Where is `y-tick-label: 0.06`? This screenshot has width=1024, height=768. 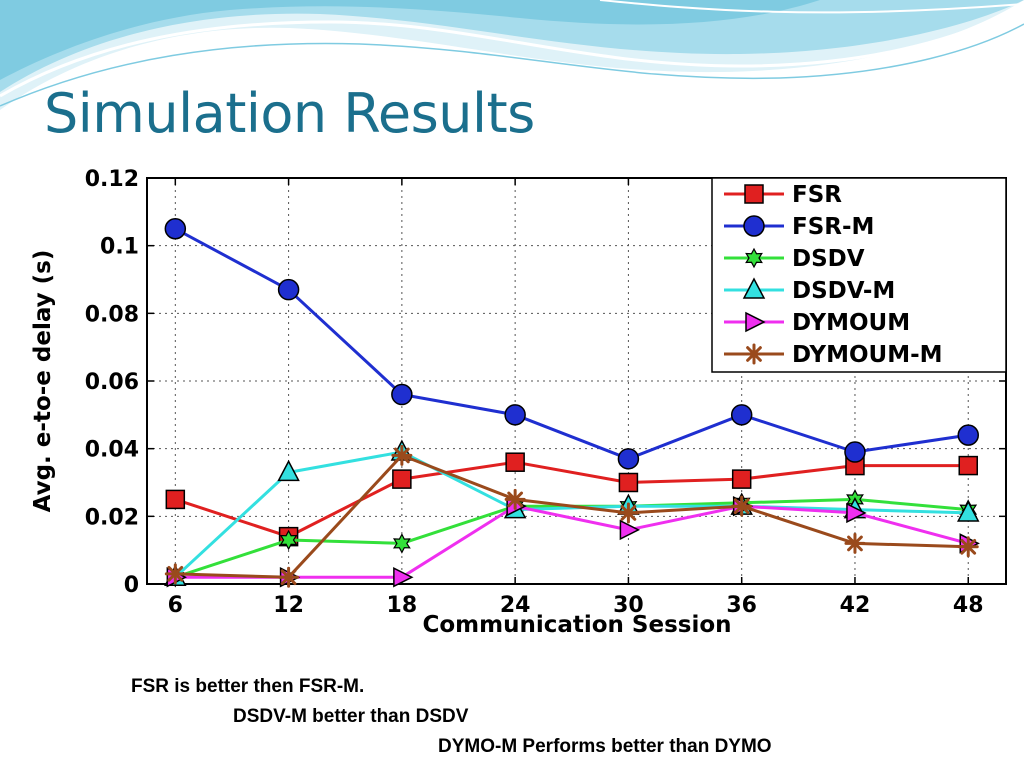
y-tick-label: 0.06 is located at coordinates (112, 382).